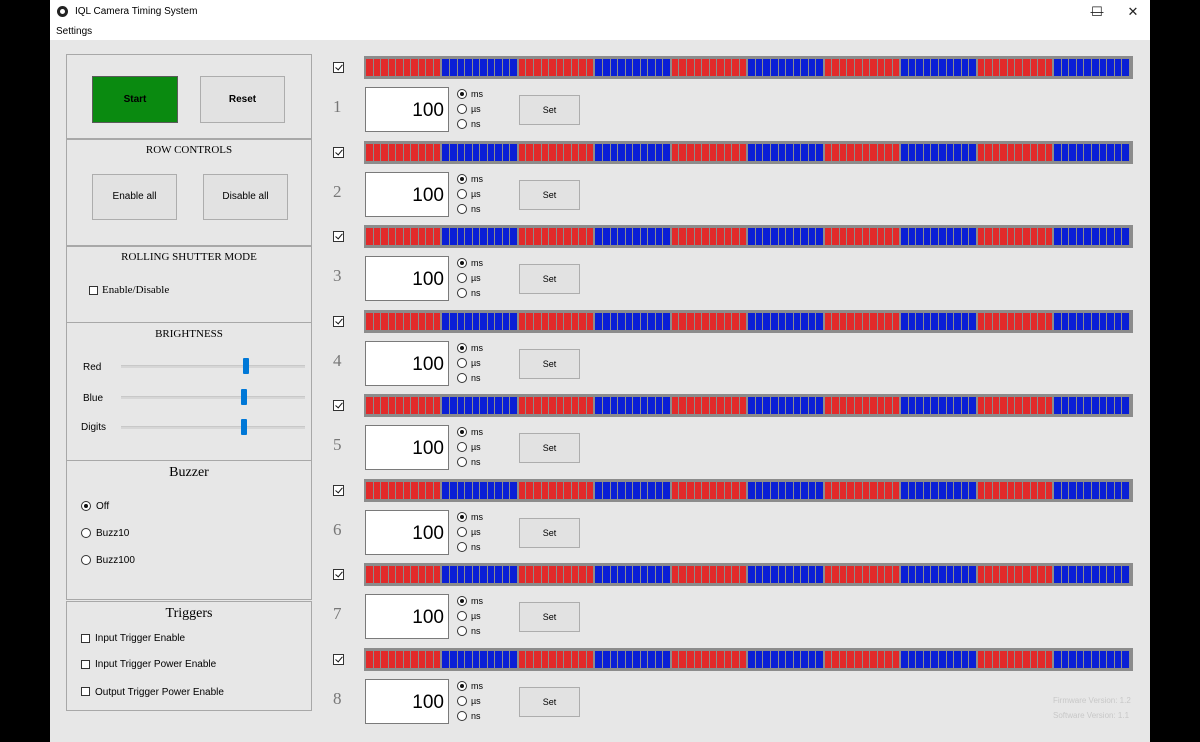  Describe the element at coordinates (246, 366) in the screenshot. I see `brightness-red-slider` at that location.